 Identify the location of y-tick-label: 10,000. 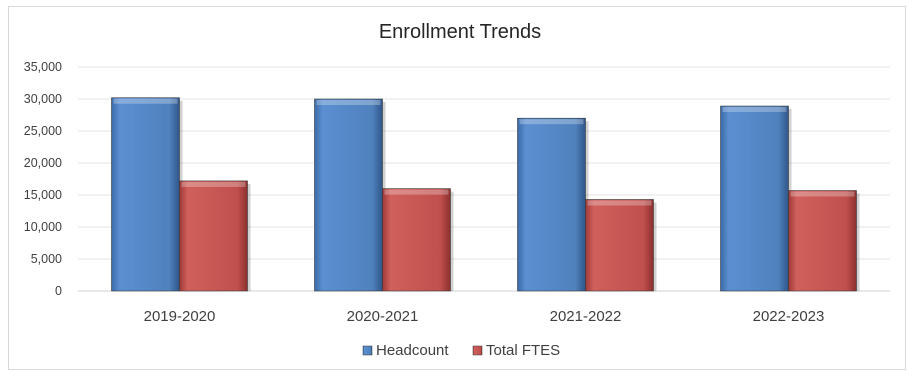
(43, 227).